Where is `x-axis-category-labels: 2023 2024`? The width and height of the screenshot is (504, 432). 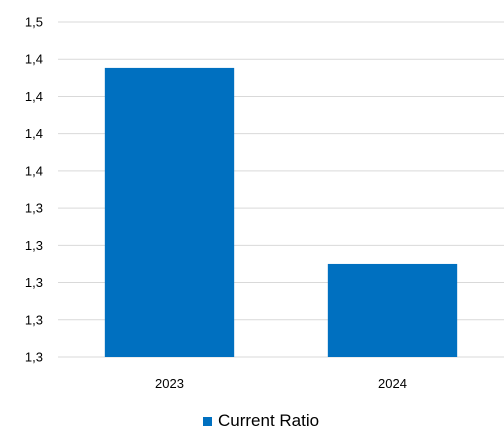 x-axis-category-labels: 2023 2024 is located at coordinates (281, 383).